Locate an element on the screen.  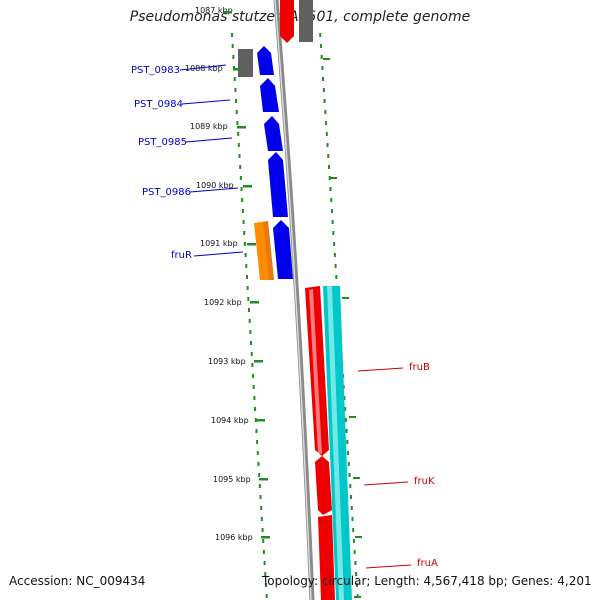
kbp-tick-label: 1092 kbp is located at coordinates (223, 302).